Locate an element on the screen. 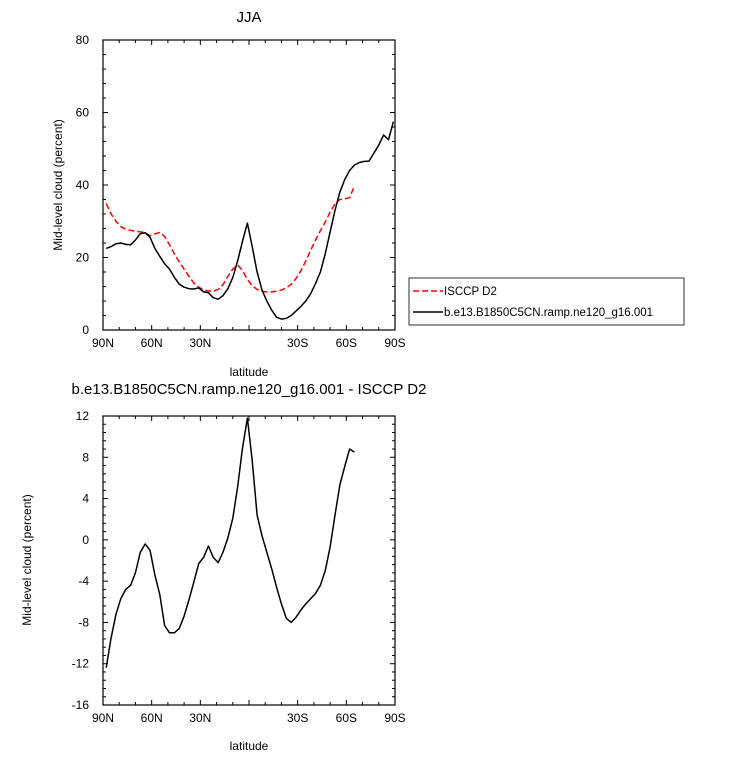  top-chart-xtick-label: 30S is located at coordinates (297, 343).